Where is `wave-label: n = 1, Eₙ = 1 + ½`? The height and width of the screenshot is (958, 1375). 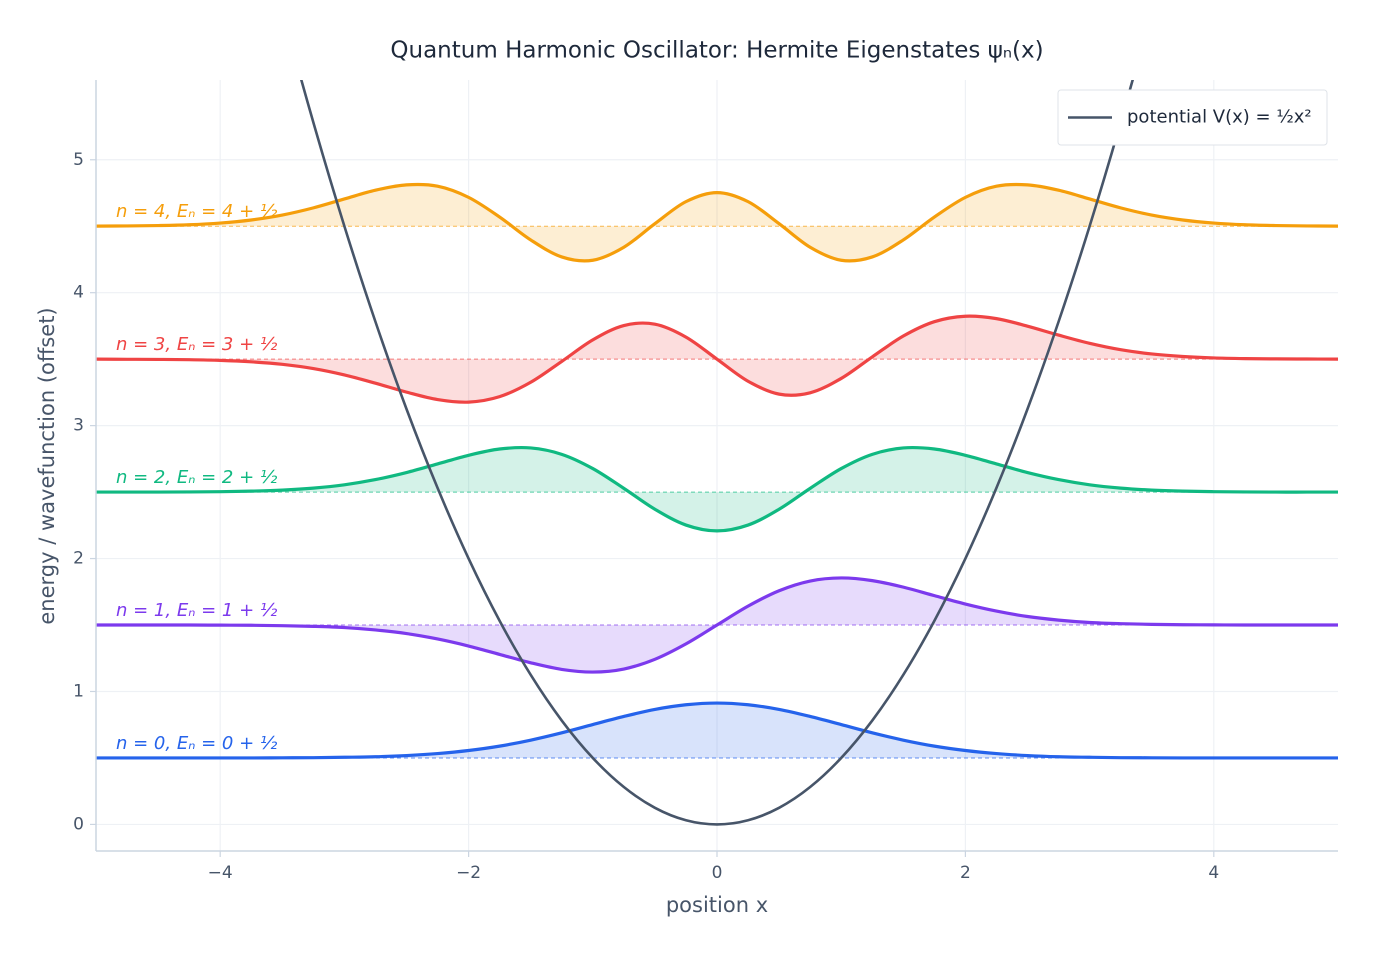
wave-label: n = 1, Eₙ = 1 + ½ is located at coordinates (197, 610).